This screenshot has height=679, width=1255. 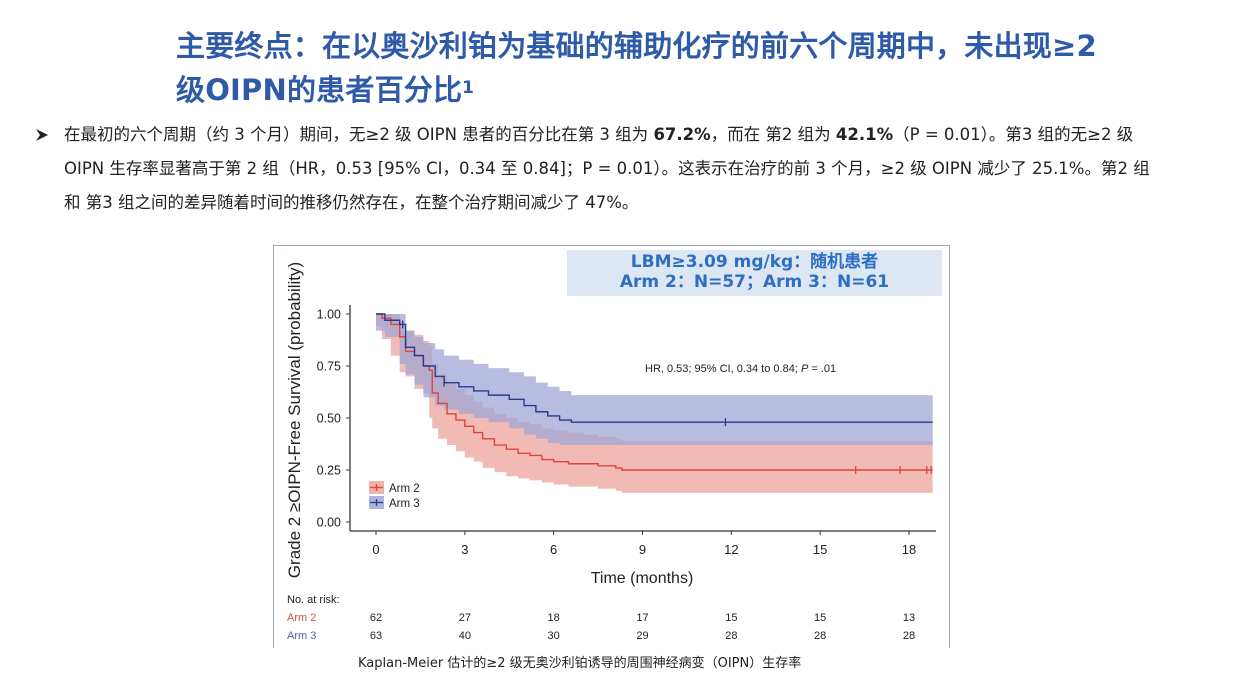 I want to click on title-line-1: 主要终点：在以奥沙利铂为基础的辅助化疗的前六个周期中，未出现≥2, so click(x=636, y=46).